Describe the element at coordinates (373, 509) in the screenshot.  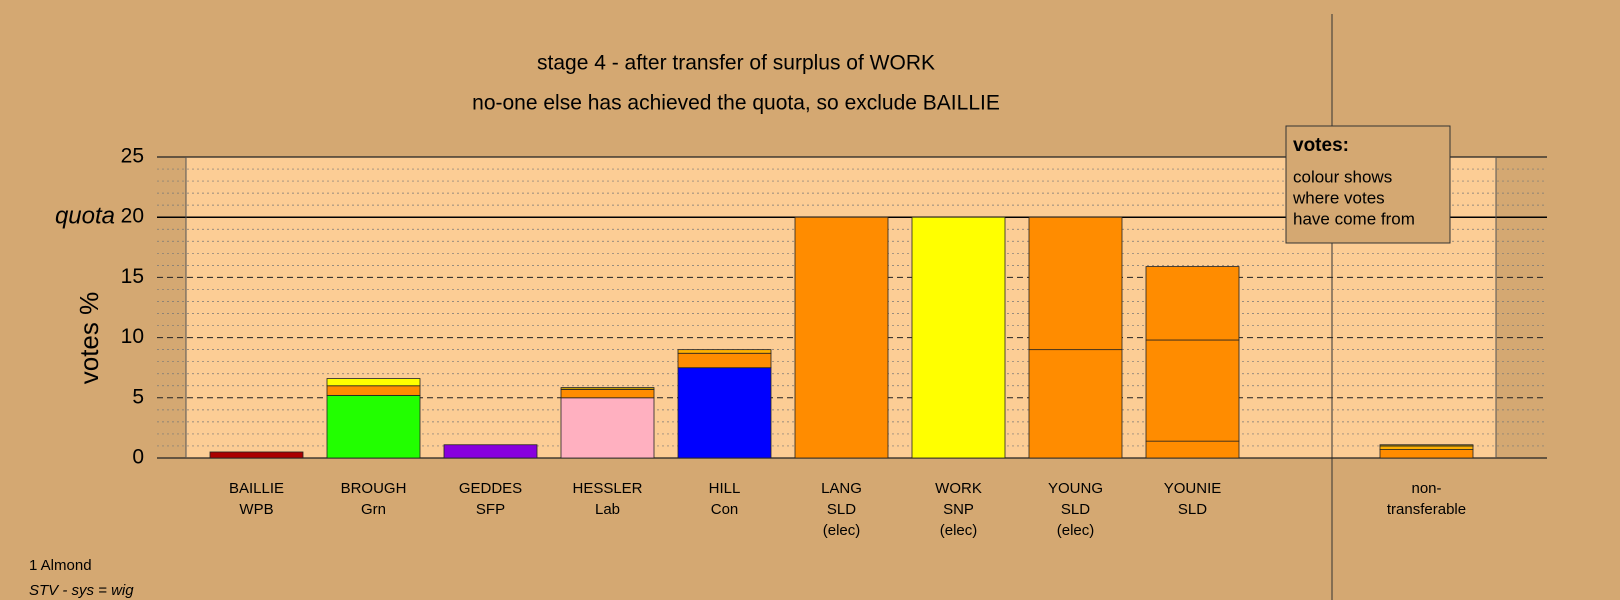
I see `x-tick-label: Grn` at that location.